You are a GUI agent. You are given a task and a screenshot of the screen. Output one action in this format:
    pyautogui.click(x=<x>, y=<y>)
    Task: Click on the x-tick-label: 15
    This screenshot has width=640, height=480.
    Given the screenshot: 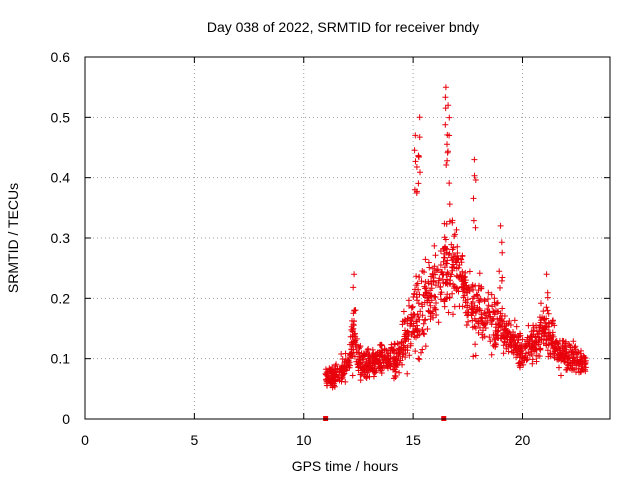 What is the action you would take?
    pyautogui.click(x=413, y=440)
    